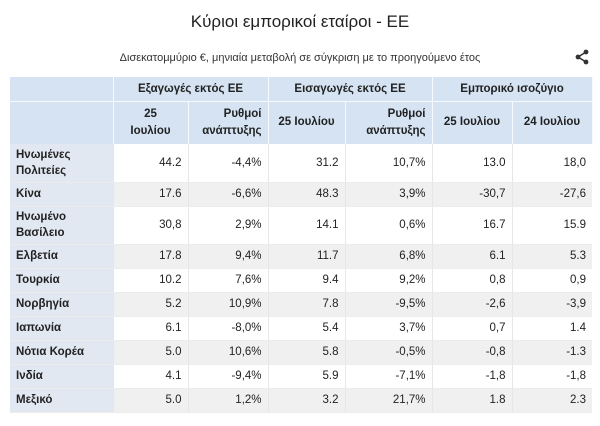  Describe the element at coordinates (472, 352) in the screenshot. I see `value-cell: -0,8` at that location.